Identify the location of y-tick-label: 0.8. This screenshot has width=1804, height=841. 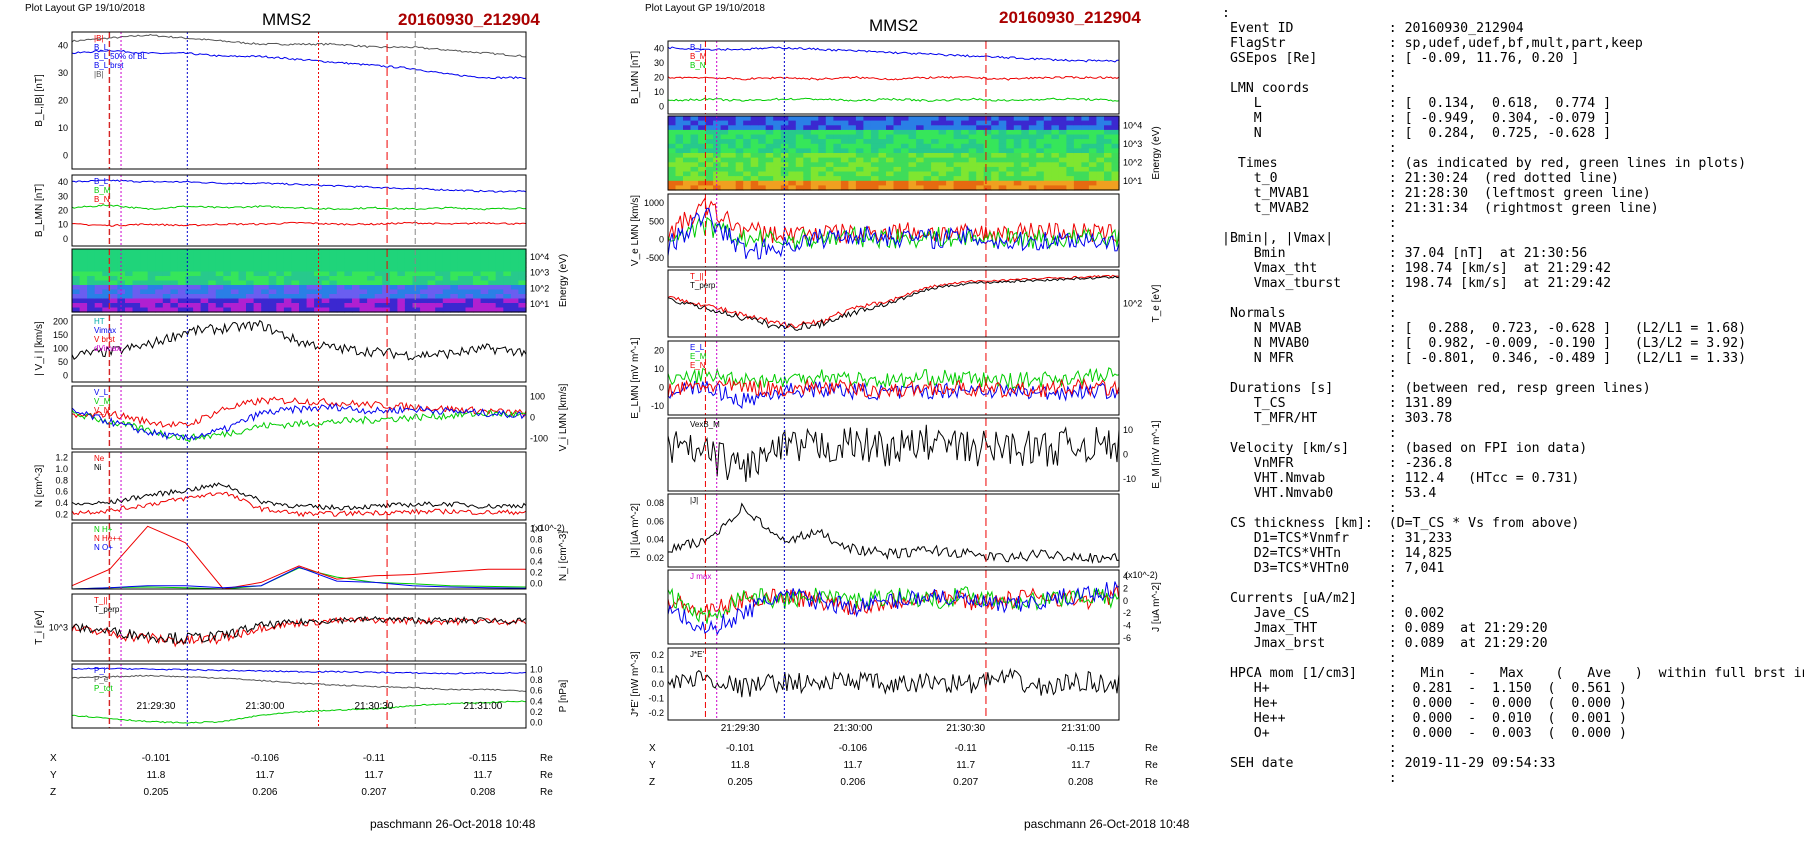
(536, 540).